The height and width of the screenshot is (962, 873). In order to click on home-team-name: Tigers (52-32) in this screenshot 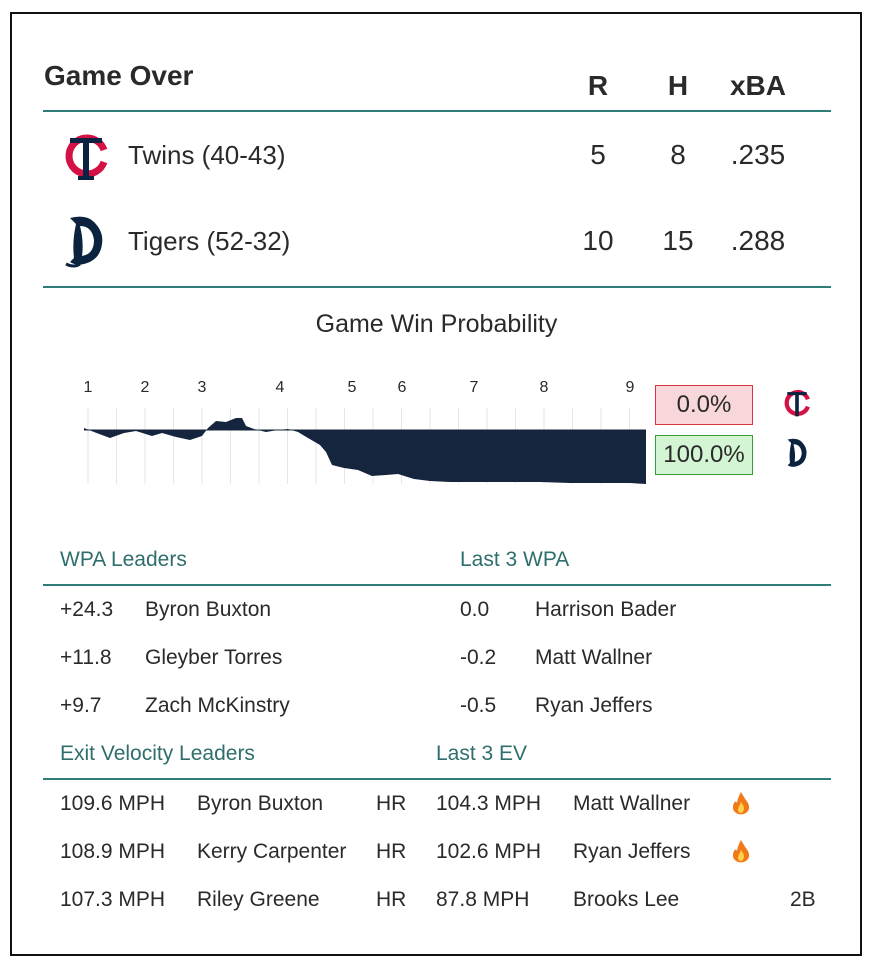, I will do `click(209, 241)`.